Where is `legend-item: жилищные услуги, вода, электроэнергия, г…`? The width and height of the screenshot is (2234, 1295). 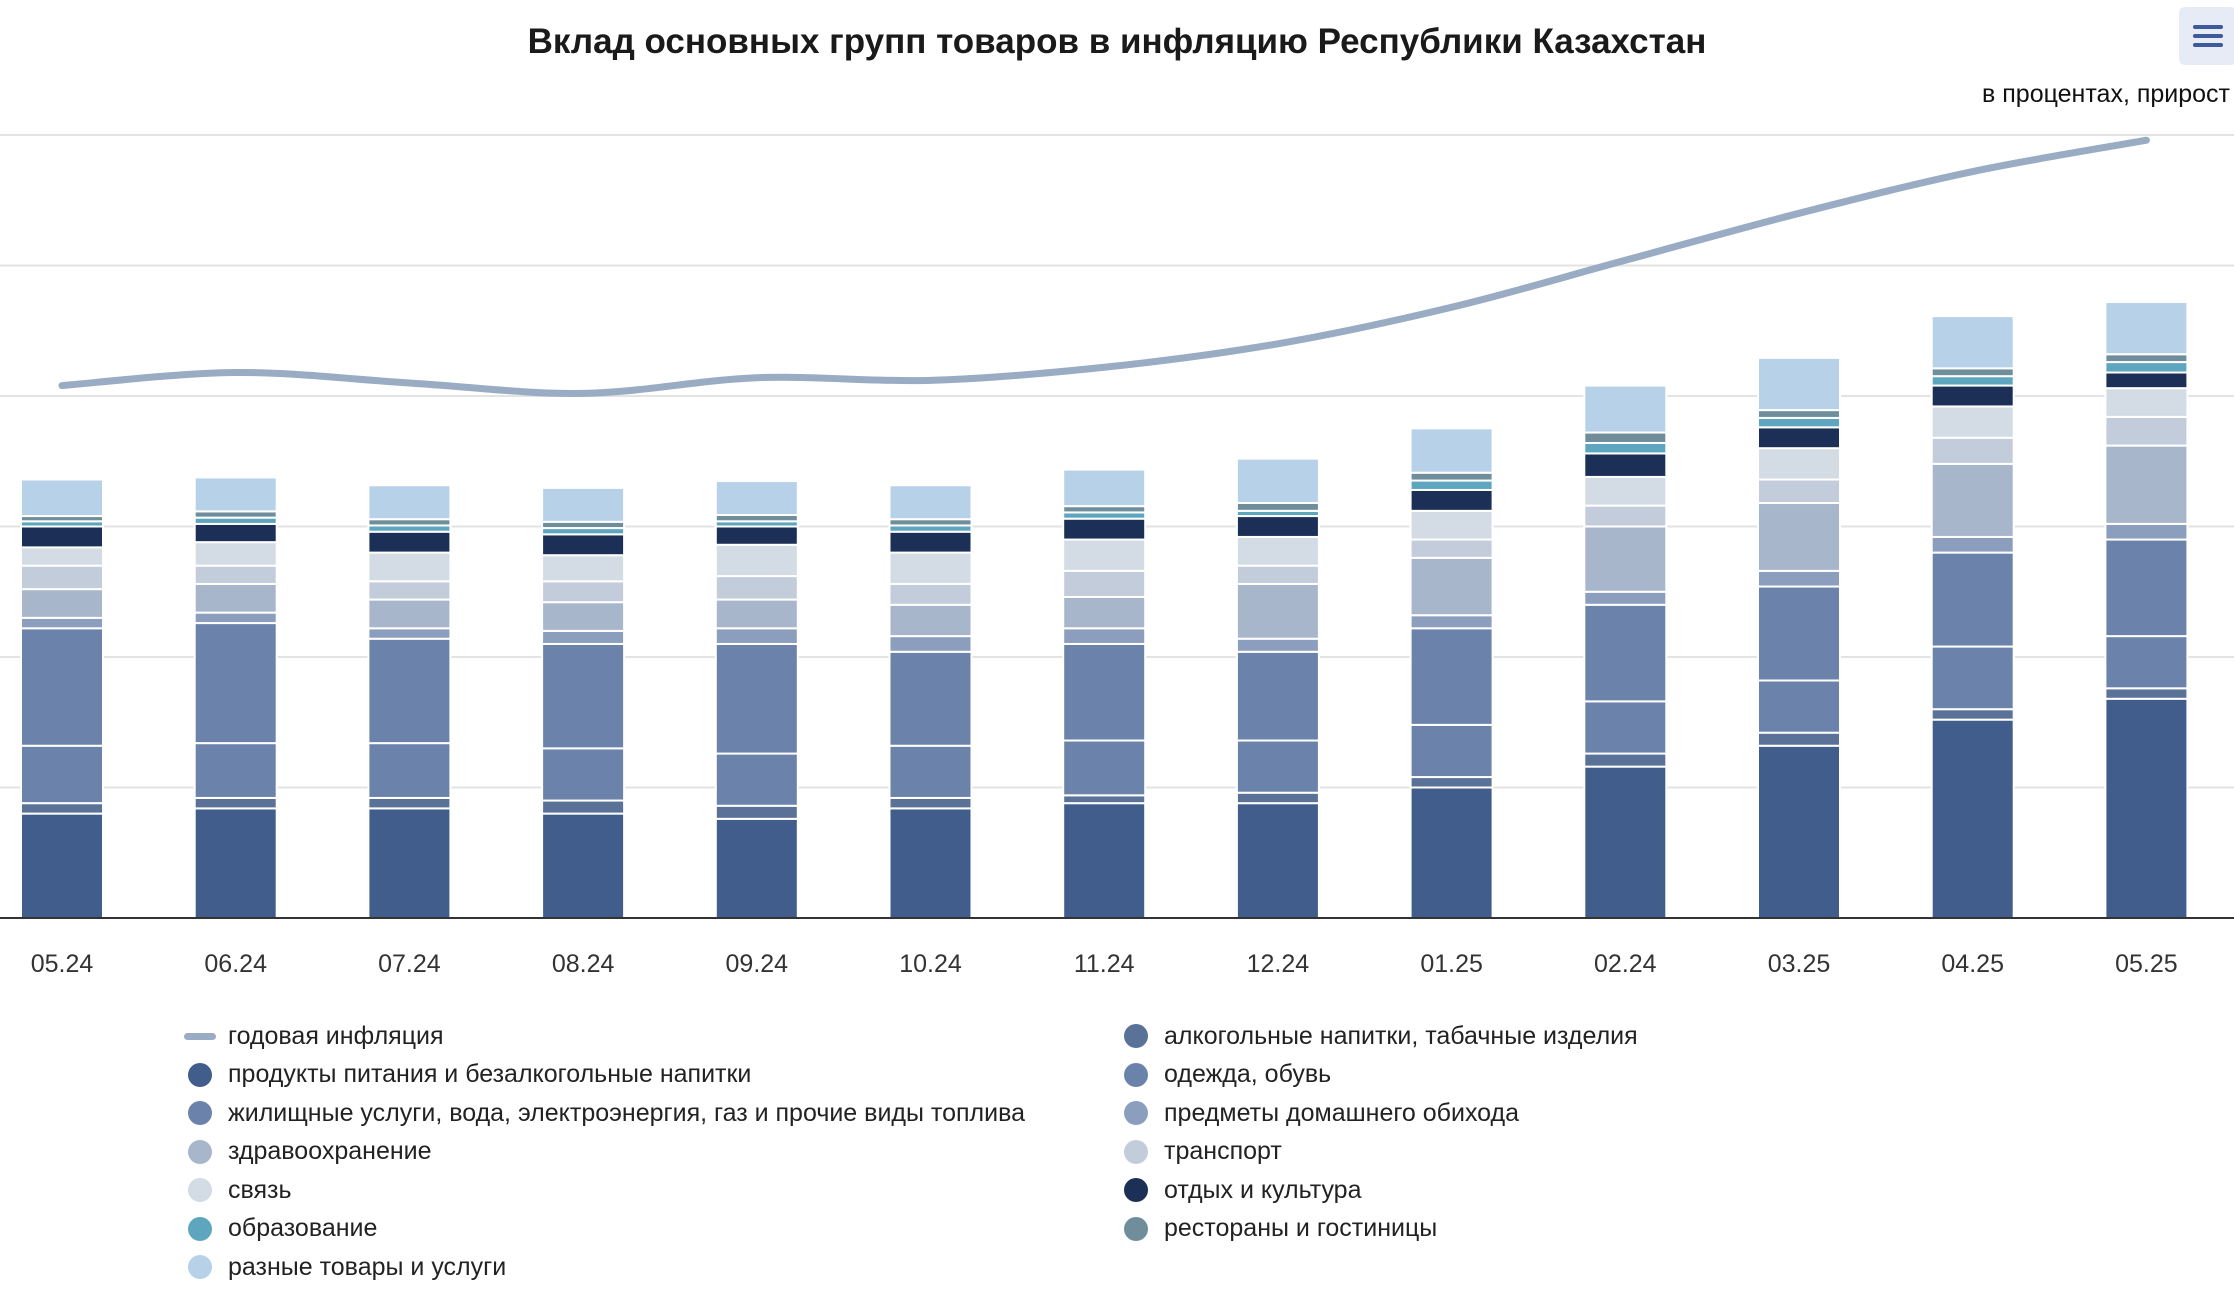
legend-item: жилищные услуги, вода, электроэнергия, г… is located at coordinates (606, 1113).